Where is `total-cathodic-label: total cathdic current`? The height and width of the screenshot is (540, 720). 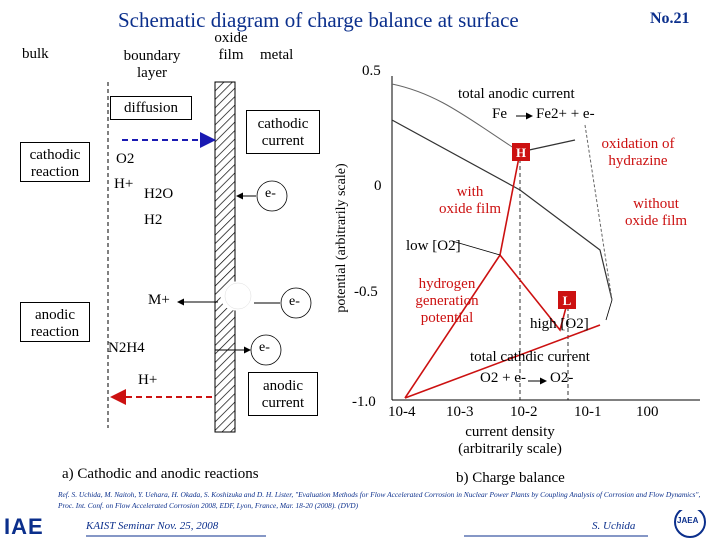
total-cathodic-label: total cathdic current is located at coordinates (530, 357).